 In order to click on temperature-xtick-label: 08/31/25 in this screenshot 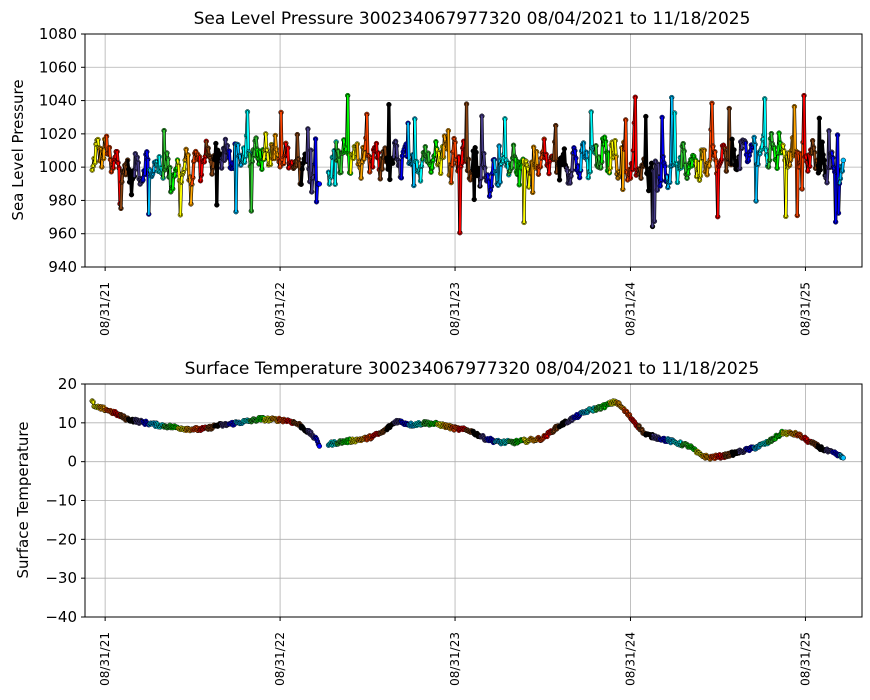, I will do `click(805, 659)`.